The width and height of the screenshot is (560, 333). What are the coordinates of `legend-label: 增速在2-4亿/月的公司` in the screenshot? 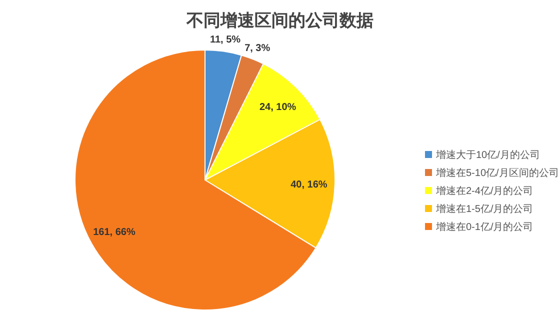 It's located at (484, 191).